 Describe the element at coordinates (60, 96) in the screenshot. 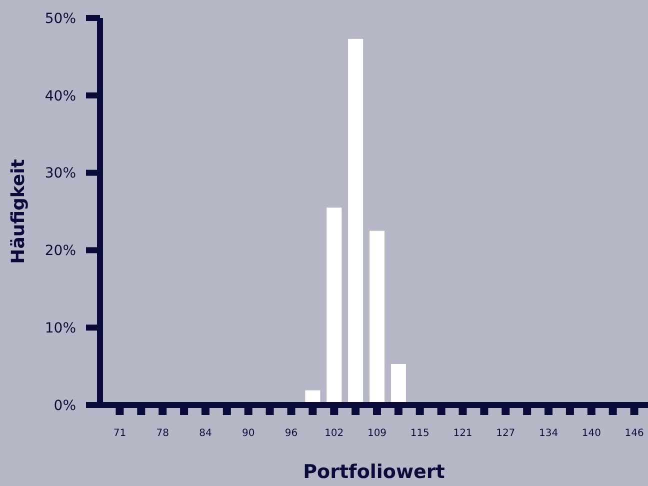

I see `y-tick-label: 40%` at that location.